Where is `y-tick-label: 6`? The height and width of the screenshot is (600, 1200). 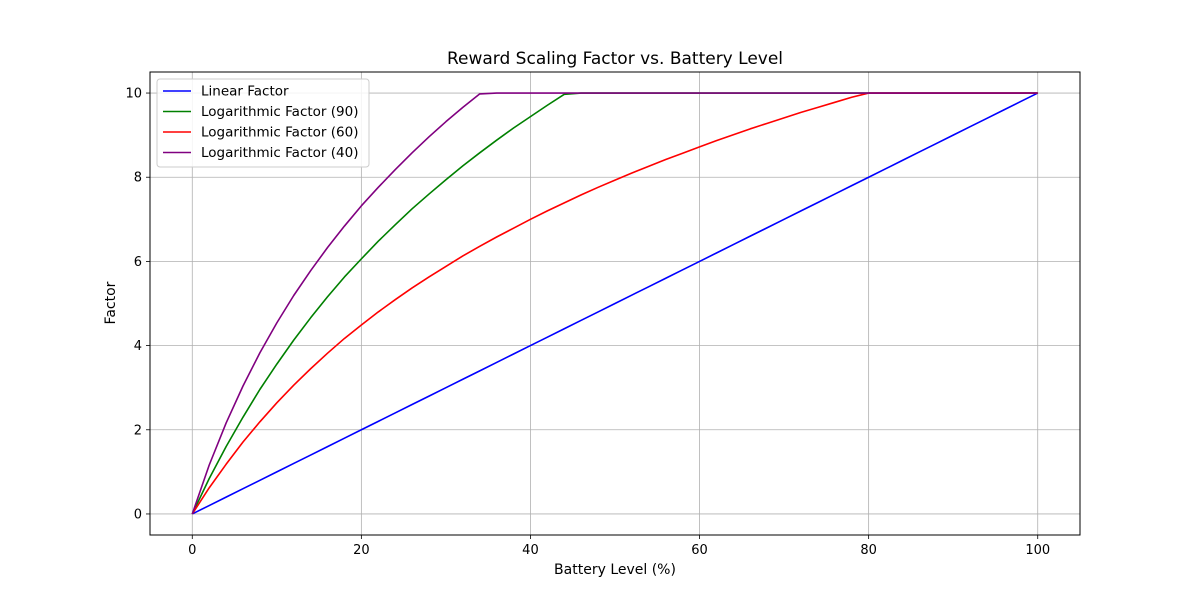 y-tick-label: 6 is located at coordinates (138, 262).